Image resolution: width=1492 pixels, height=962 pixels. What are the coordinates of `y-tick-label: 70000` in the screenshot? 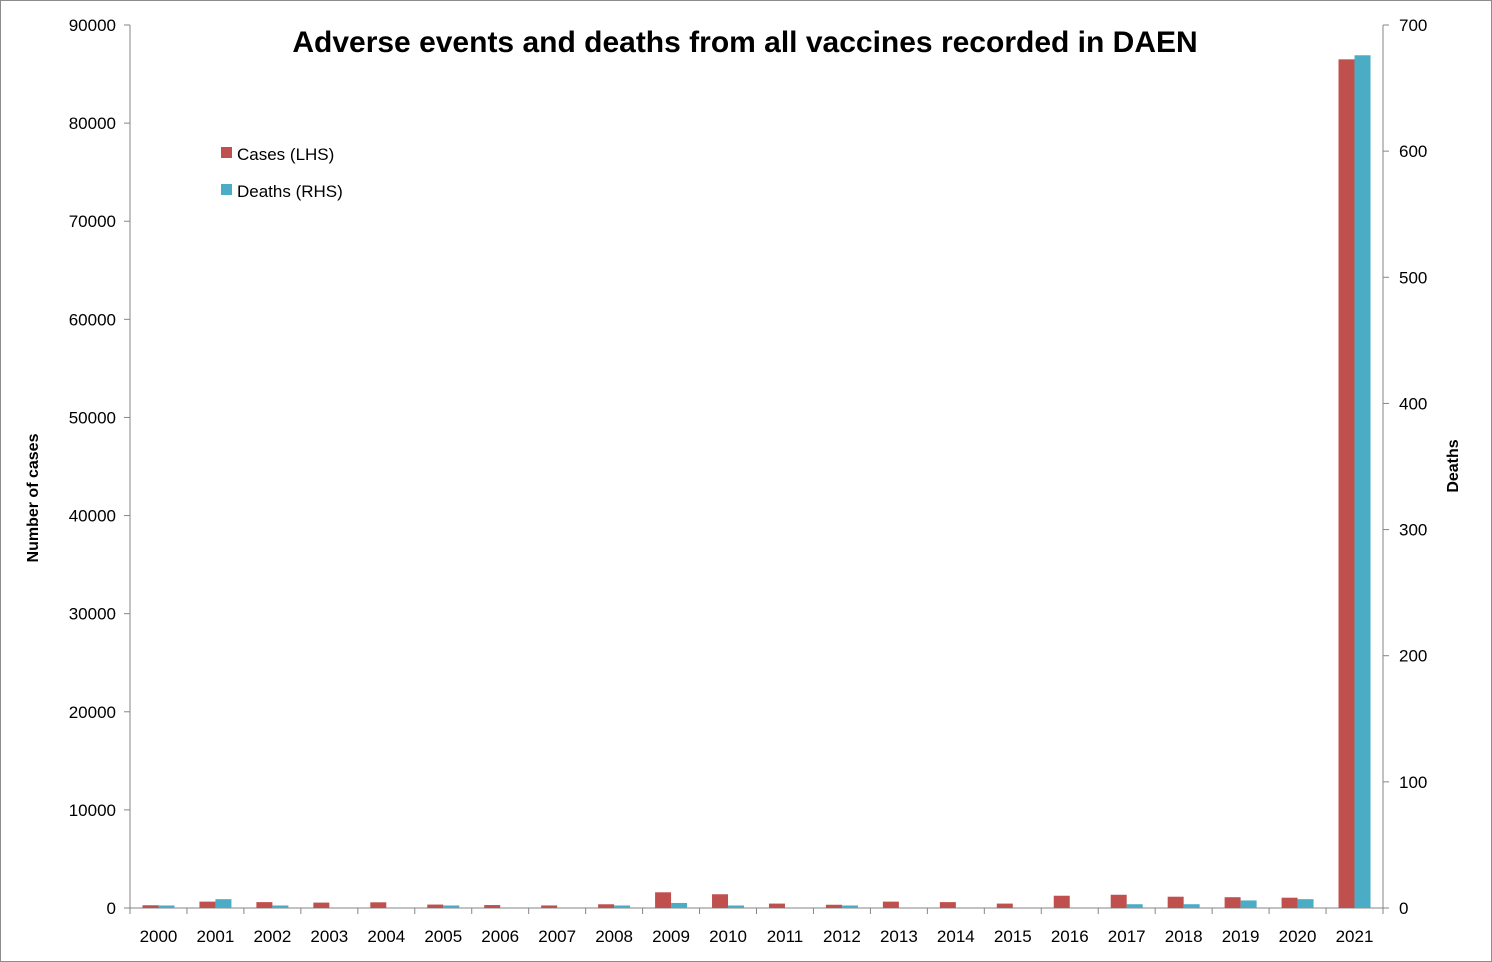 It's located at (92, 221).